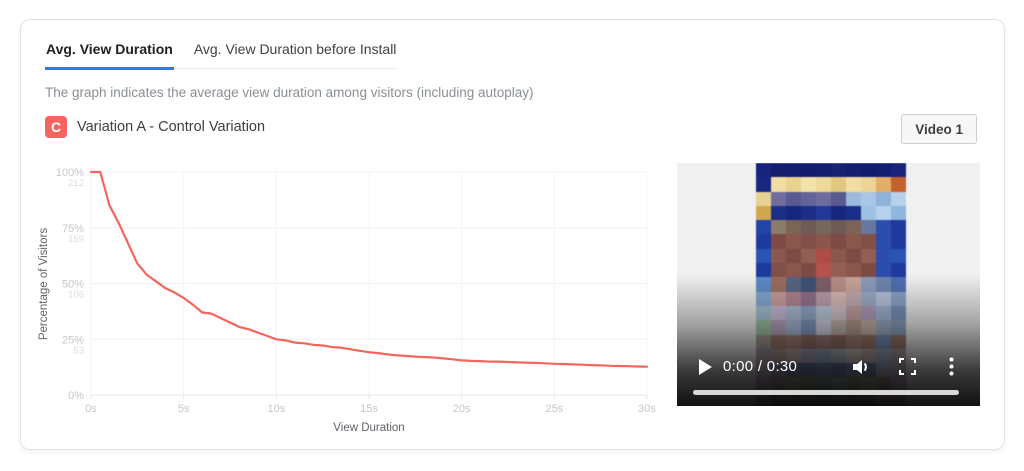 Image resolution: width=1024 pixels, height=471 pixels. What do you see at coordinates (56, 127) in the screenshot?
I see `control-variation-badge: C` at bounding box center [56, 127].